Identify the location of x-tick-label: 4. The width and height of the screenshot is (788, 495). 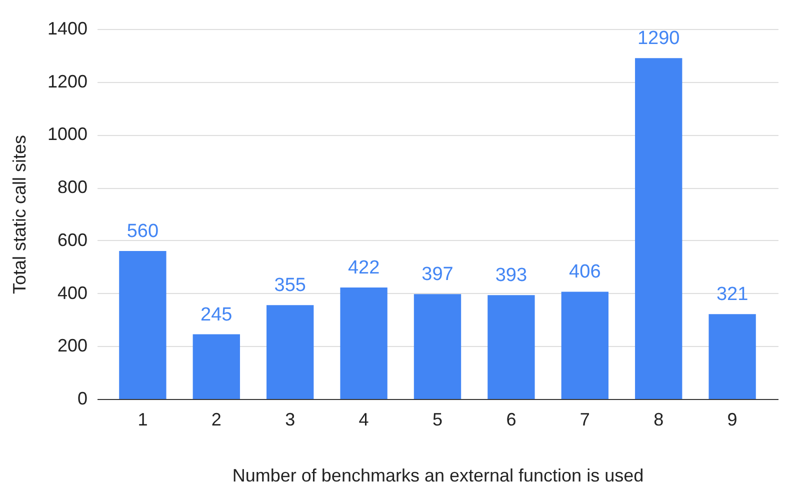
(363, 420).